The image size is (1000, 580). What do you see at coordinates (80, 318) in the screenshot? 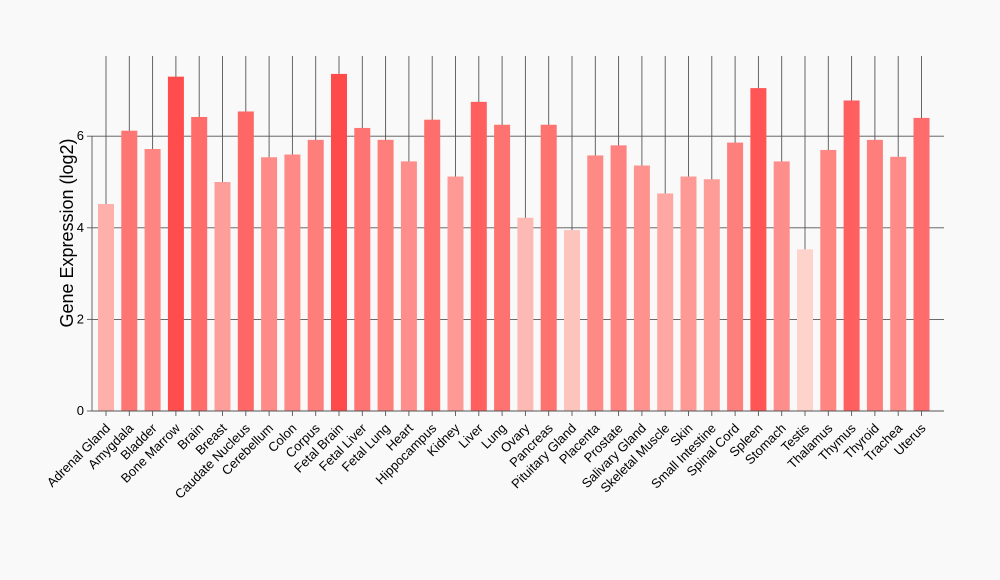
I see `y-tick-label: 2` at bounding box center [80, 318].